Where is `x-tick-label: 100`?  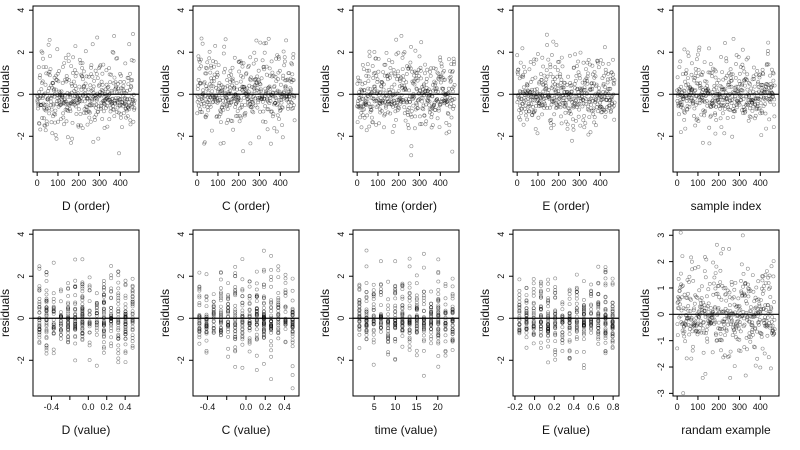
x-tick-label: 100 is located at coordinates (537, 183).